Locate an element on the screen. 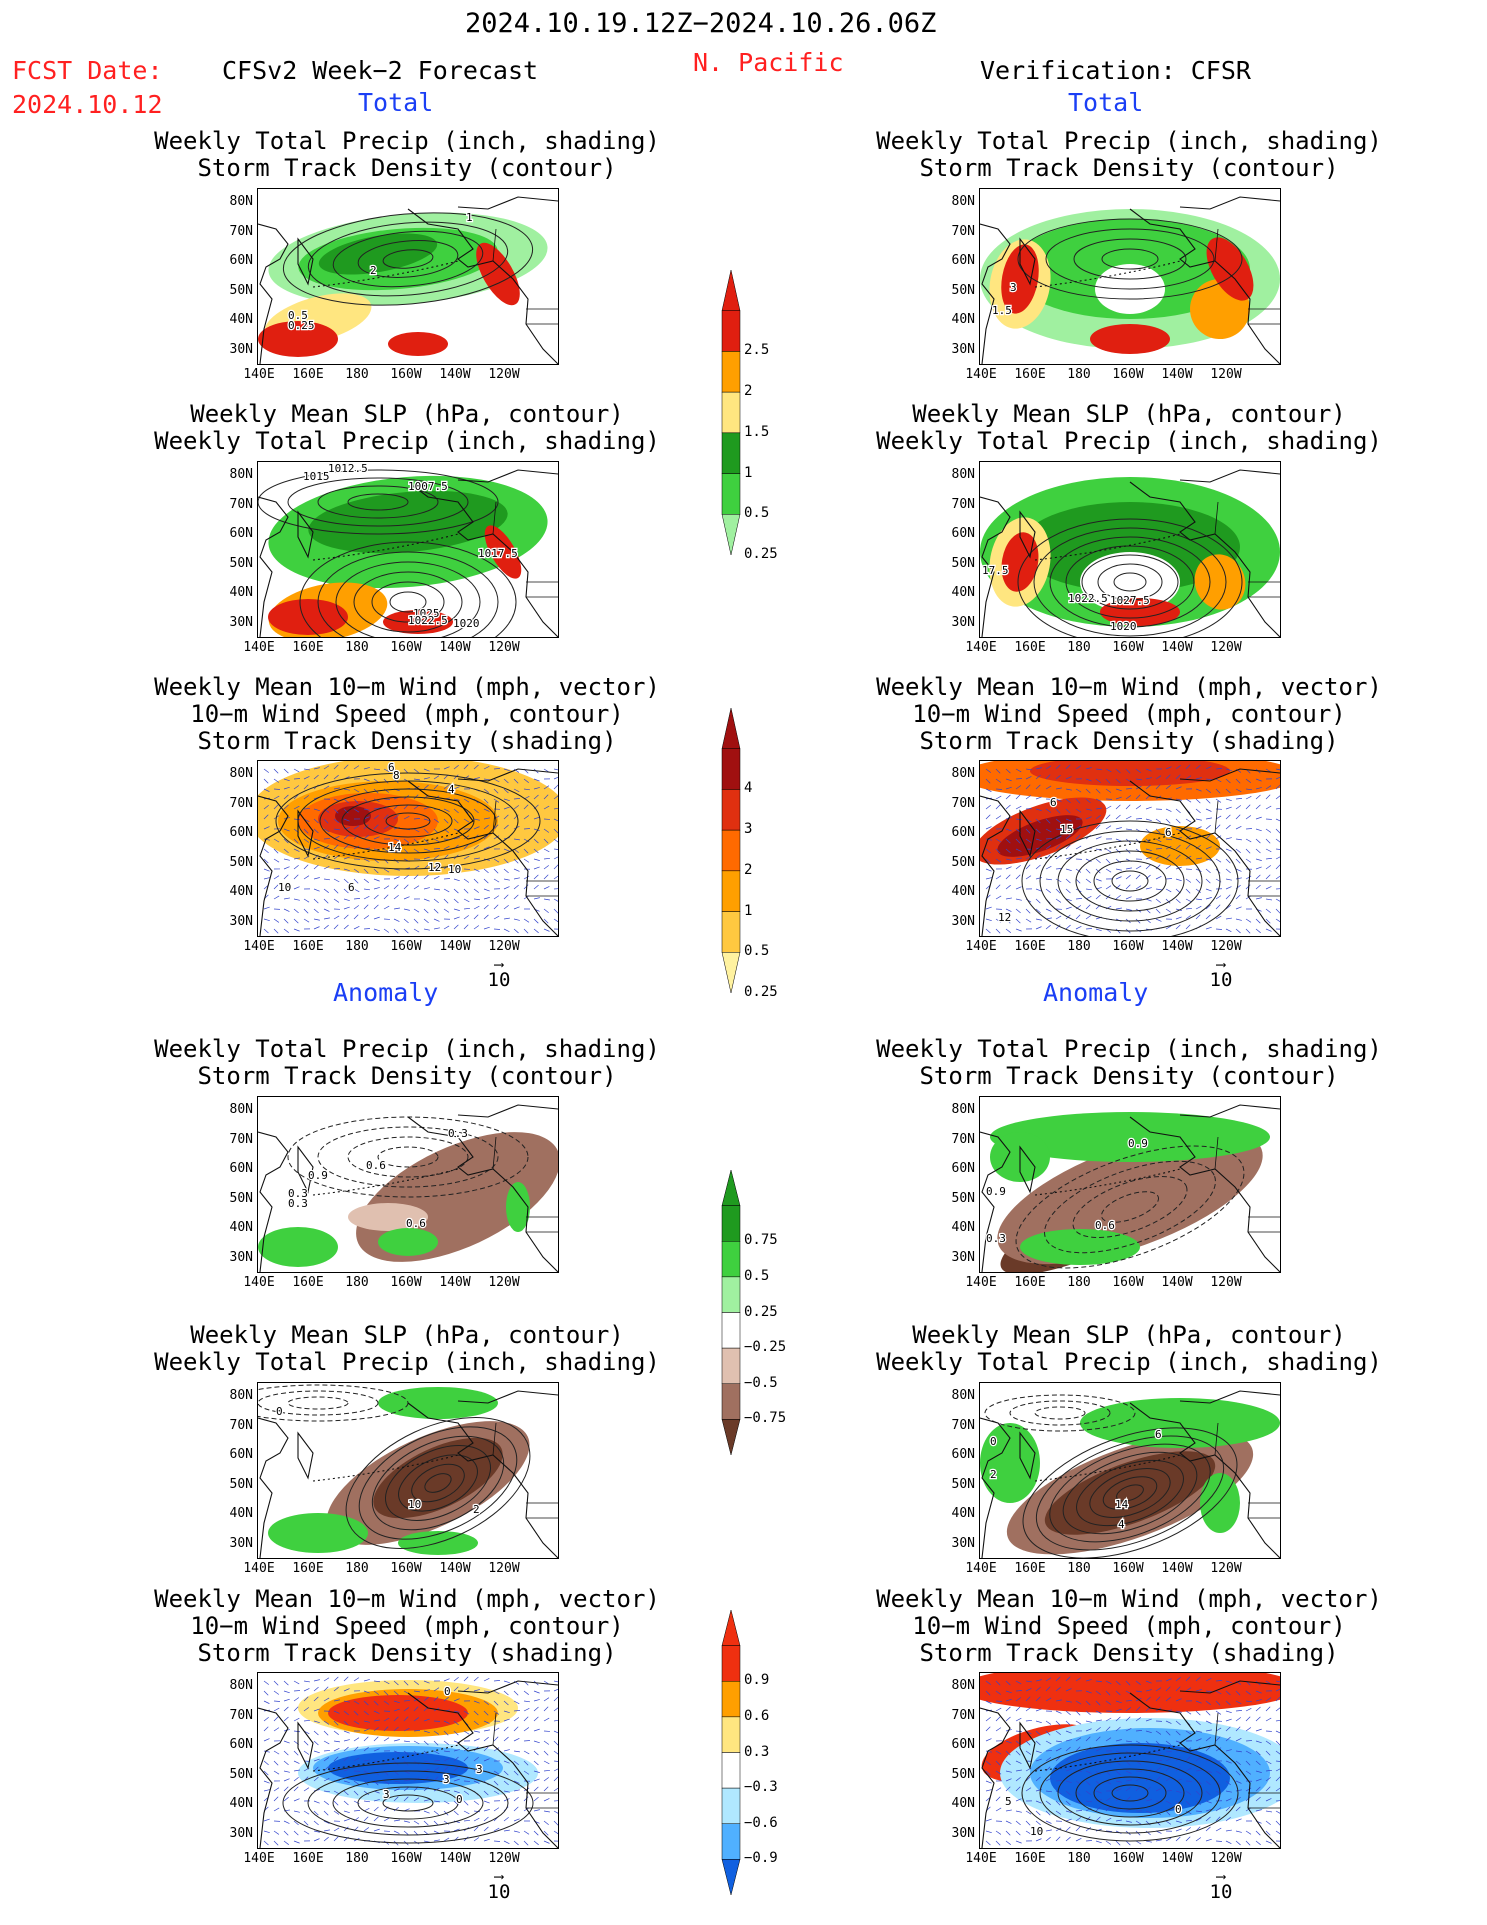 The height and width of the screenshot is (1925, 1487). contour-label: 14 is located at coordinates (395, 847).